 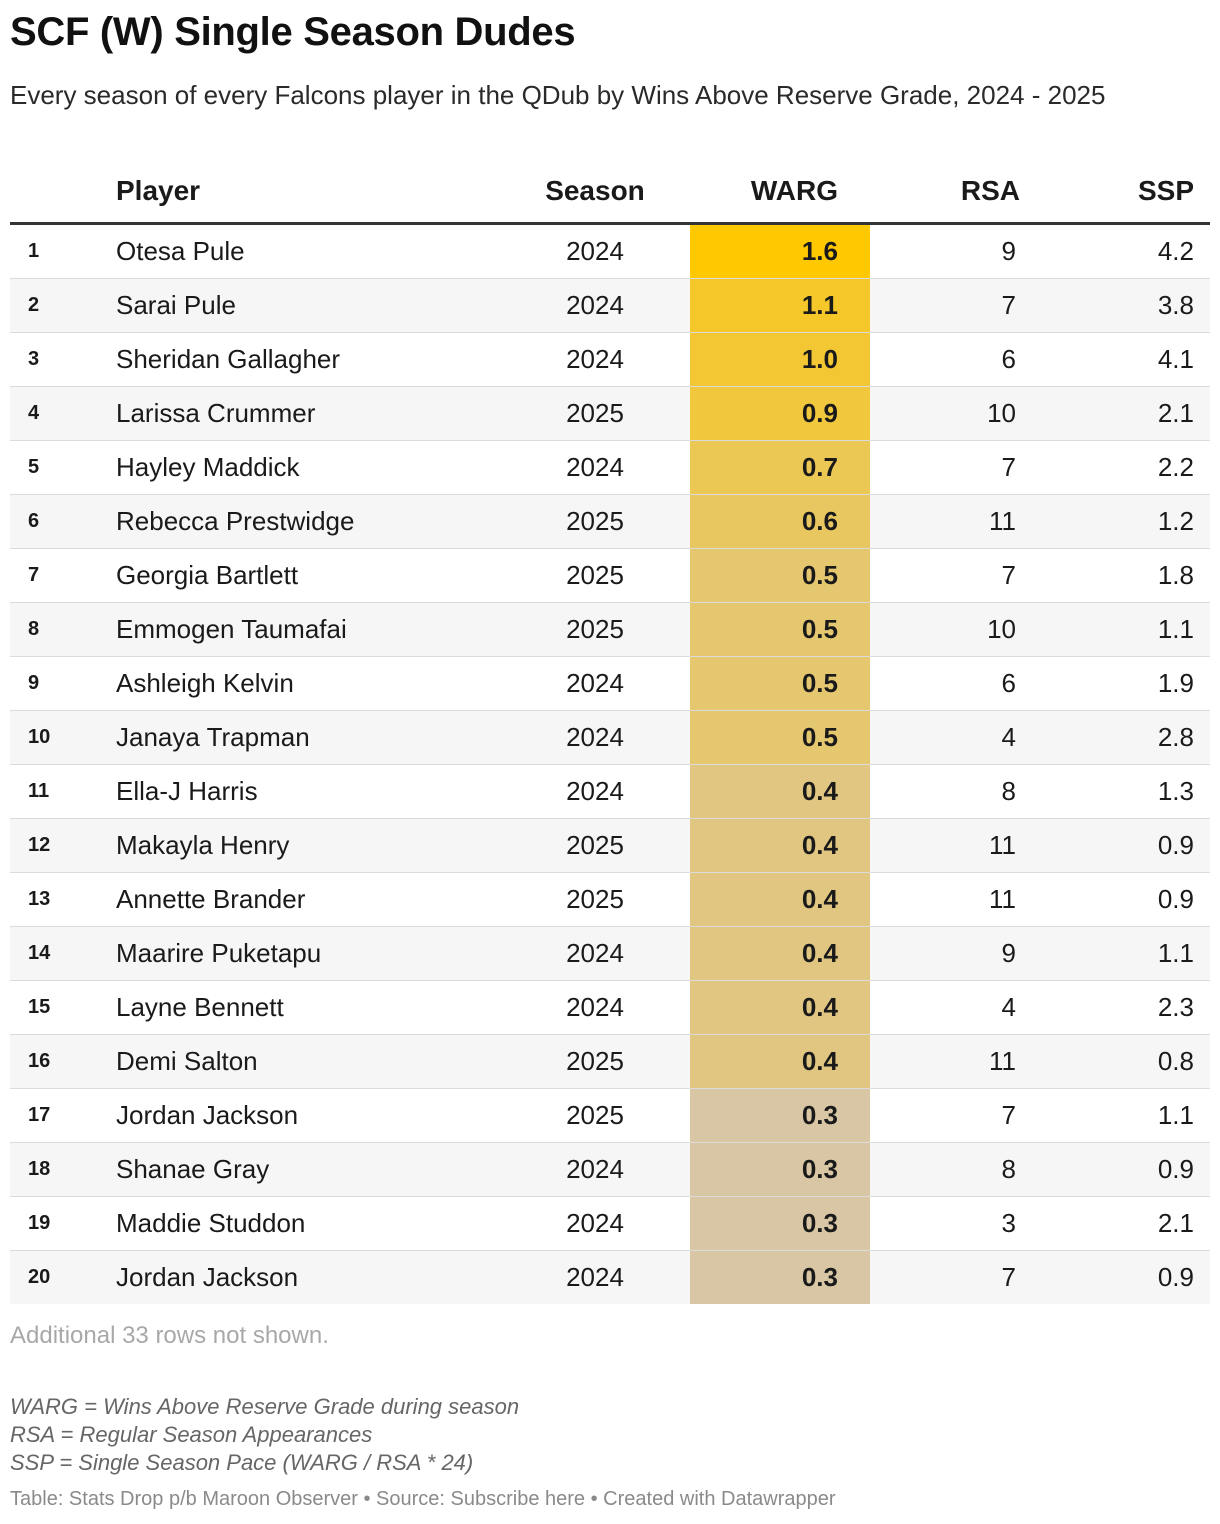 What do you see at coordinates (780, 192) in the screenshot?
I see `header-warg: WARG` at bounding box center [780, 192].